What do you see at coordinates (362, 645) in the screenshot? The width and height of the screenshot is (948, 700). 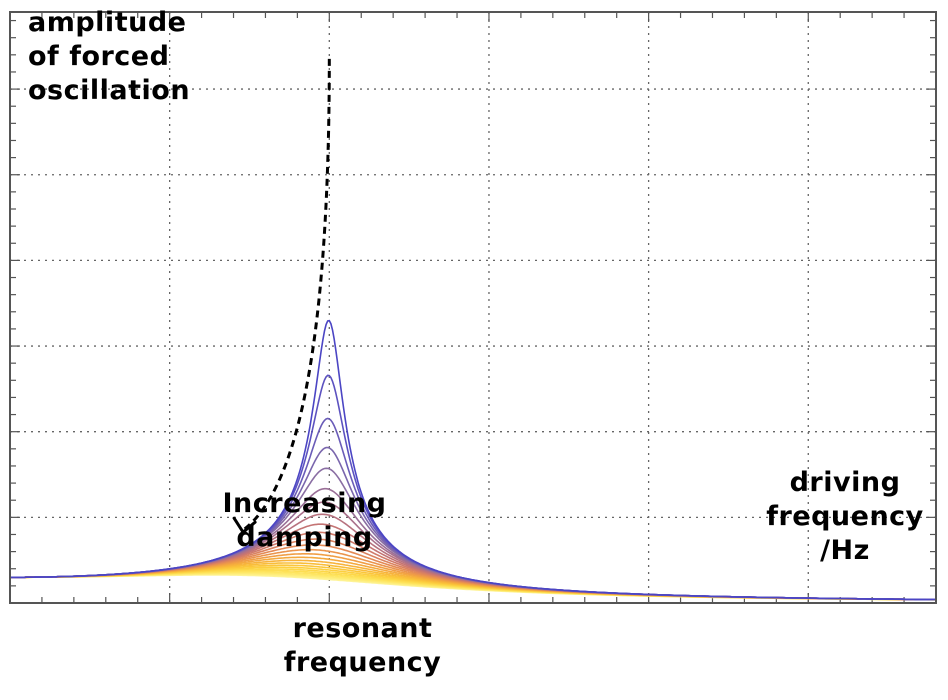 I see `x-tick-label-resonant-frequency: resonant frequency` at bounding box center [362, 645].